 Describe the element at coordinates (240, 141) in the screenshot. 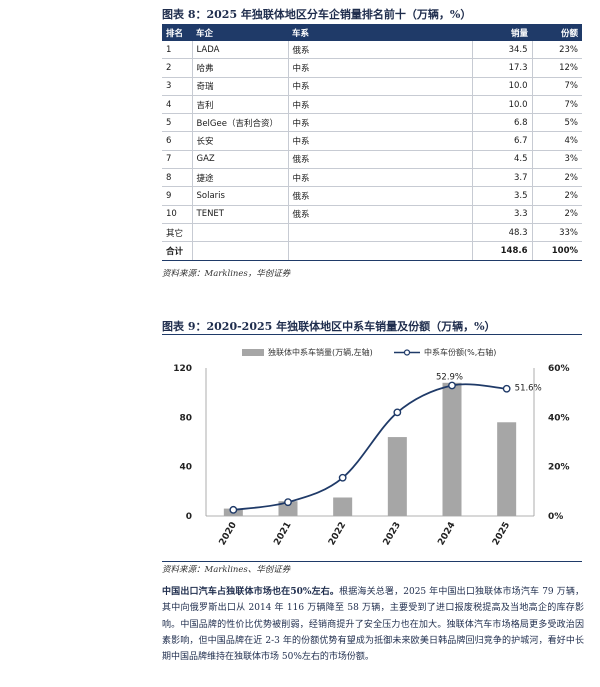

I see `table-cell: 长安` at that location.